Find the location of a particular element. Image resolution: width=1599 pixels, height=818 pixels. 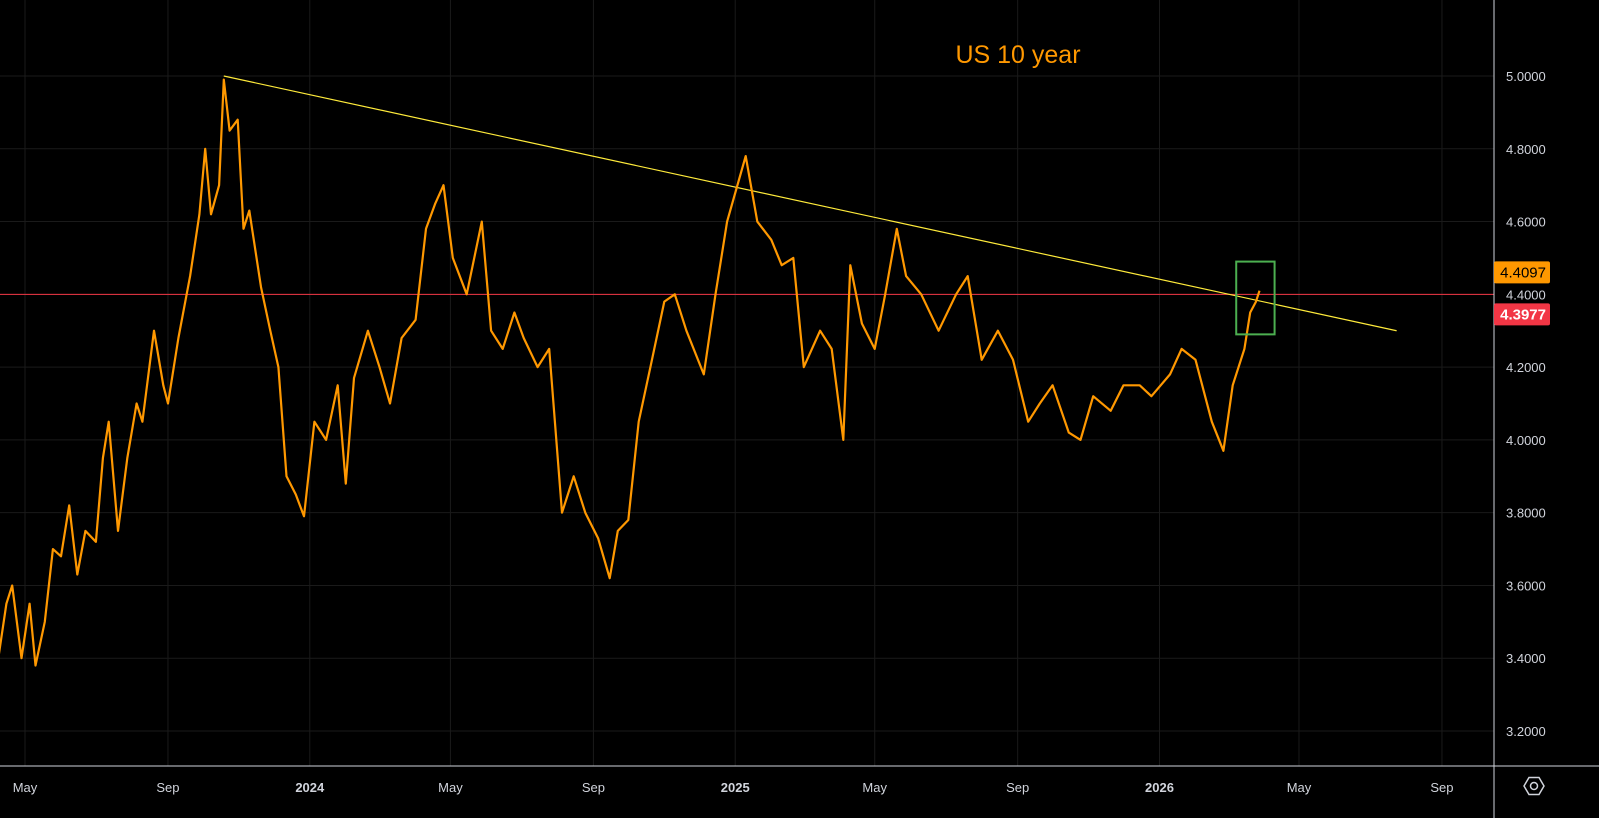

y-tick-label: 4.4000 is located at coordinates (1526, 294).